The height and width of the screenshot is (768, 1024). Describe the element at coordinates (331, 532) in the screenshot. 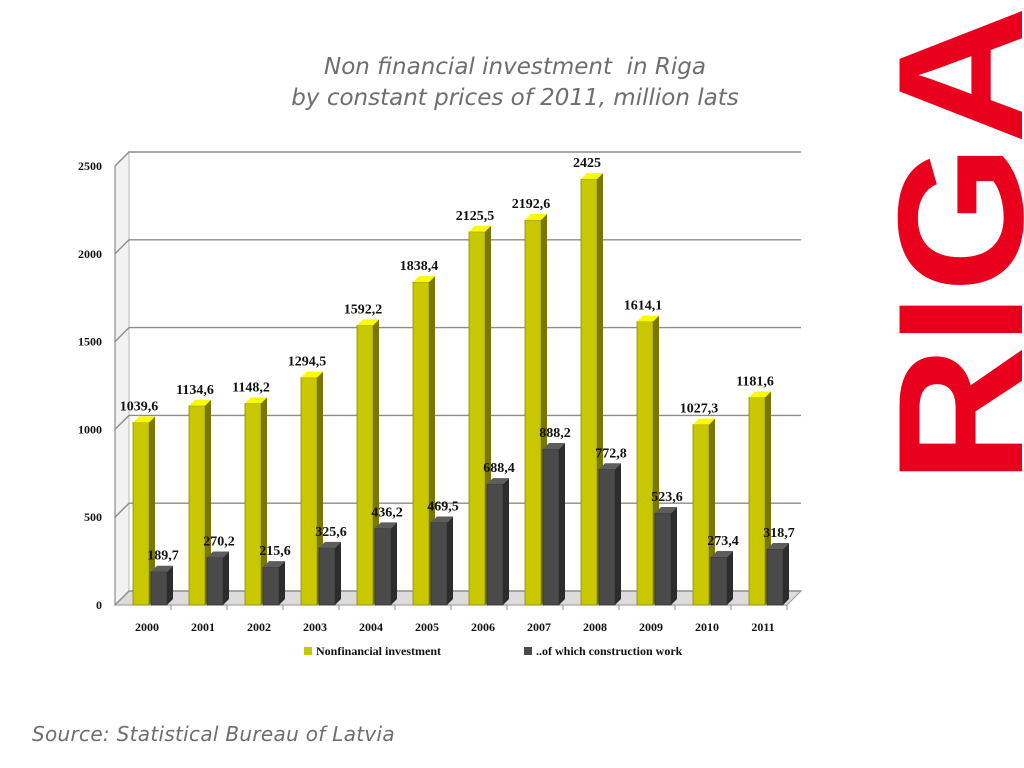

I see `data-label: 325,6` at that location.